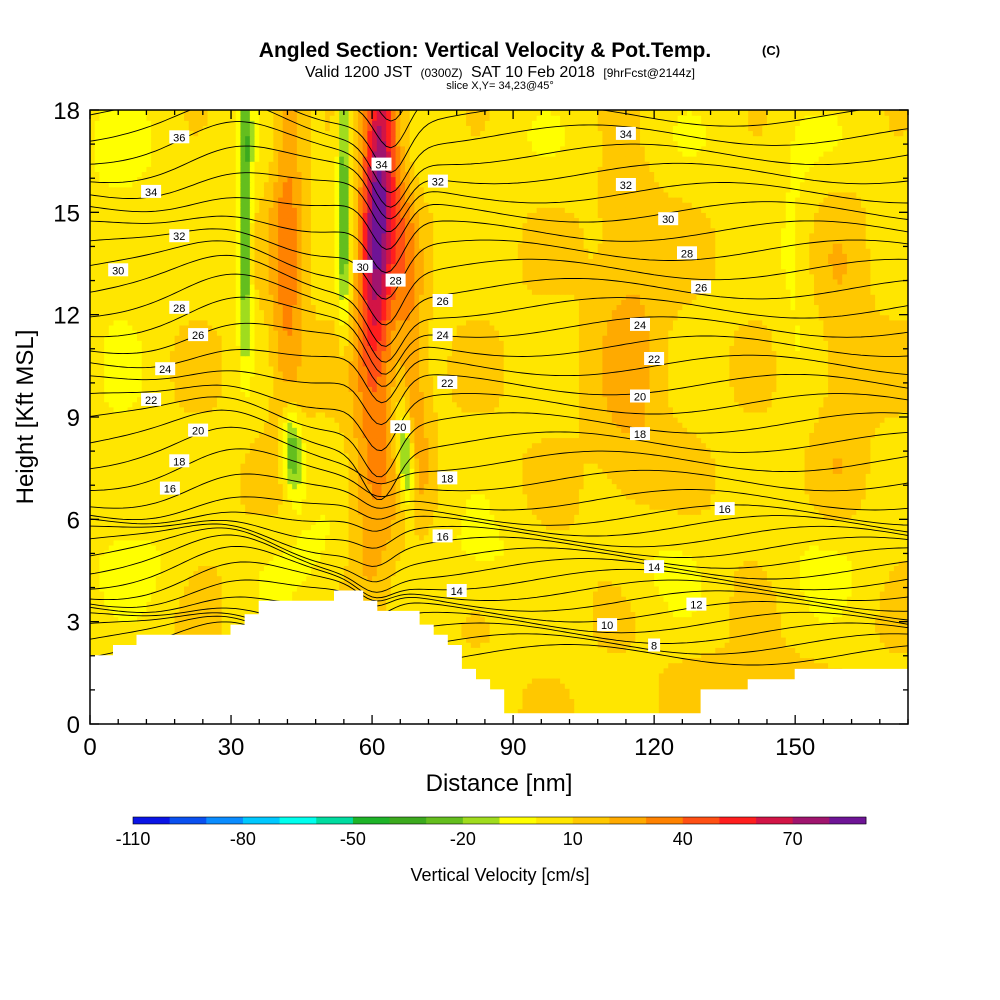  Describe the element at coordinates (353, 839) in the screenshot. I see `colorbar-tick-label: -50` at that location.